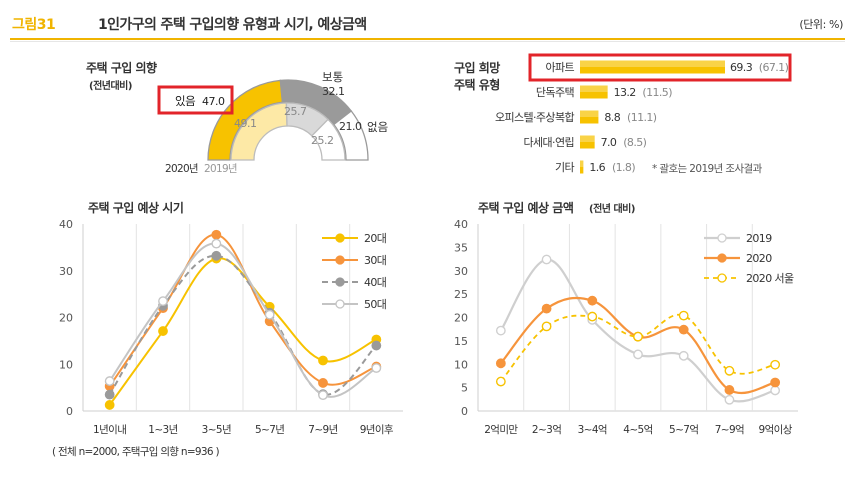 This screenshot has width=855, height=481. Describe the element at coordinates (535, 117) in the screenshot. I see `bar-category-label: 오피스텔·주상복합` at that location.